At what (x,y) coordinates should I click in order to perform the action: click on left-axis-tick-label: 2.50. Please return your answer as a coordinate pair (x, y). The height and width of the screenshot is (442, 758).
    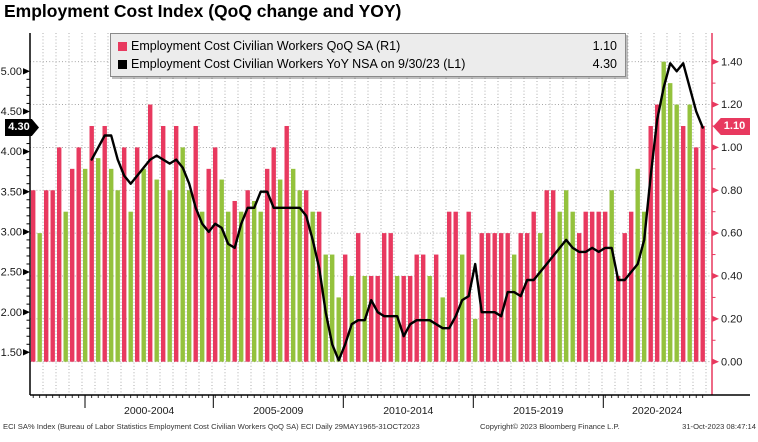
    Looking at the image, I should click on (11, 273).